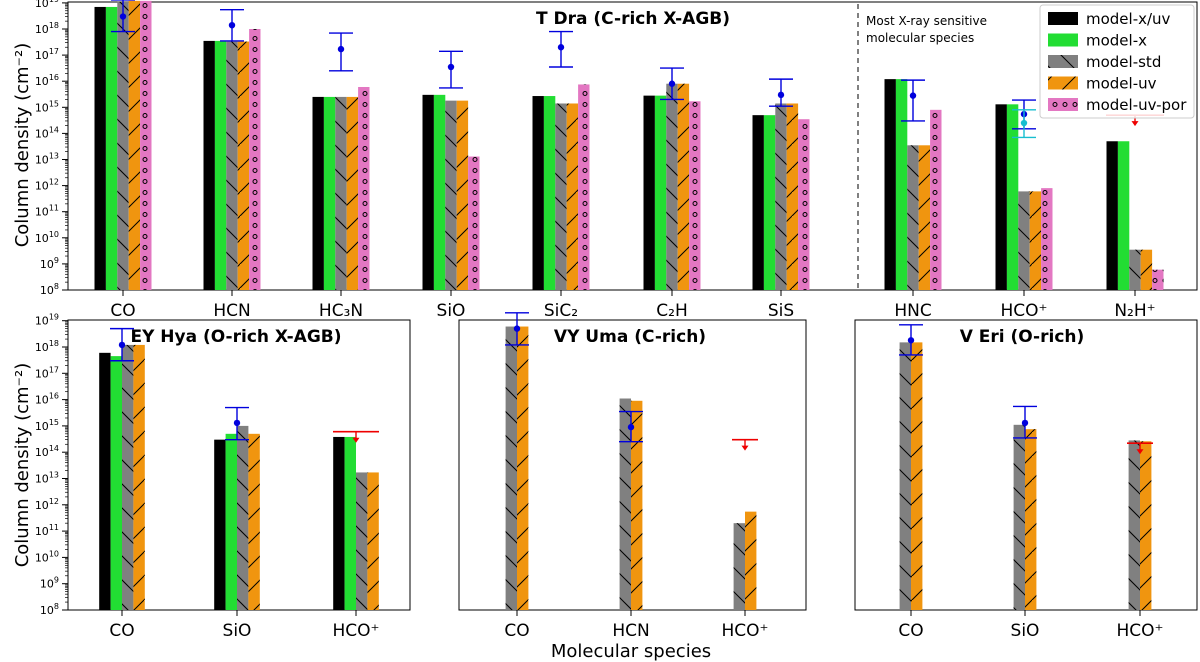  I want to click on bar-model-x-n2hplus, so click(1123, 215).